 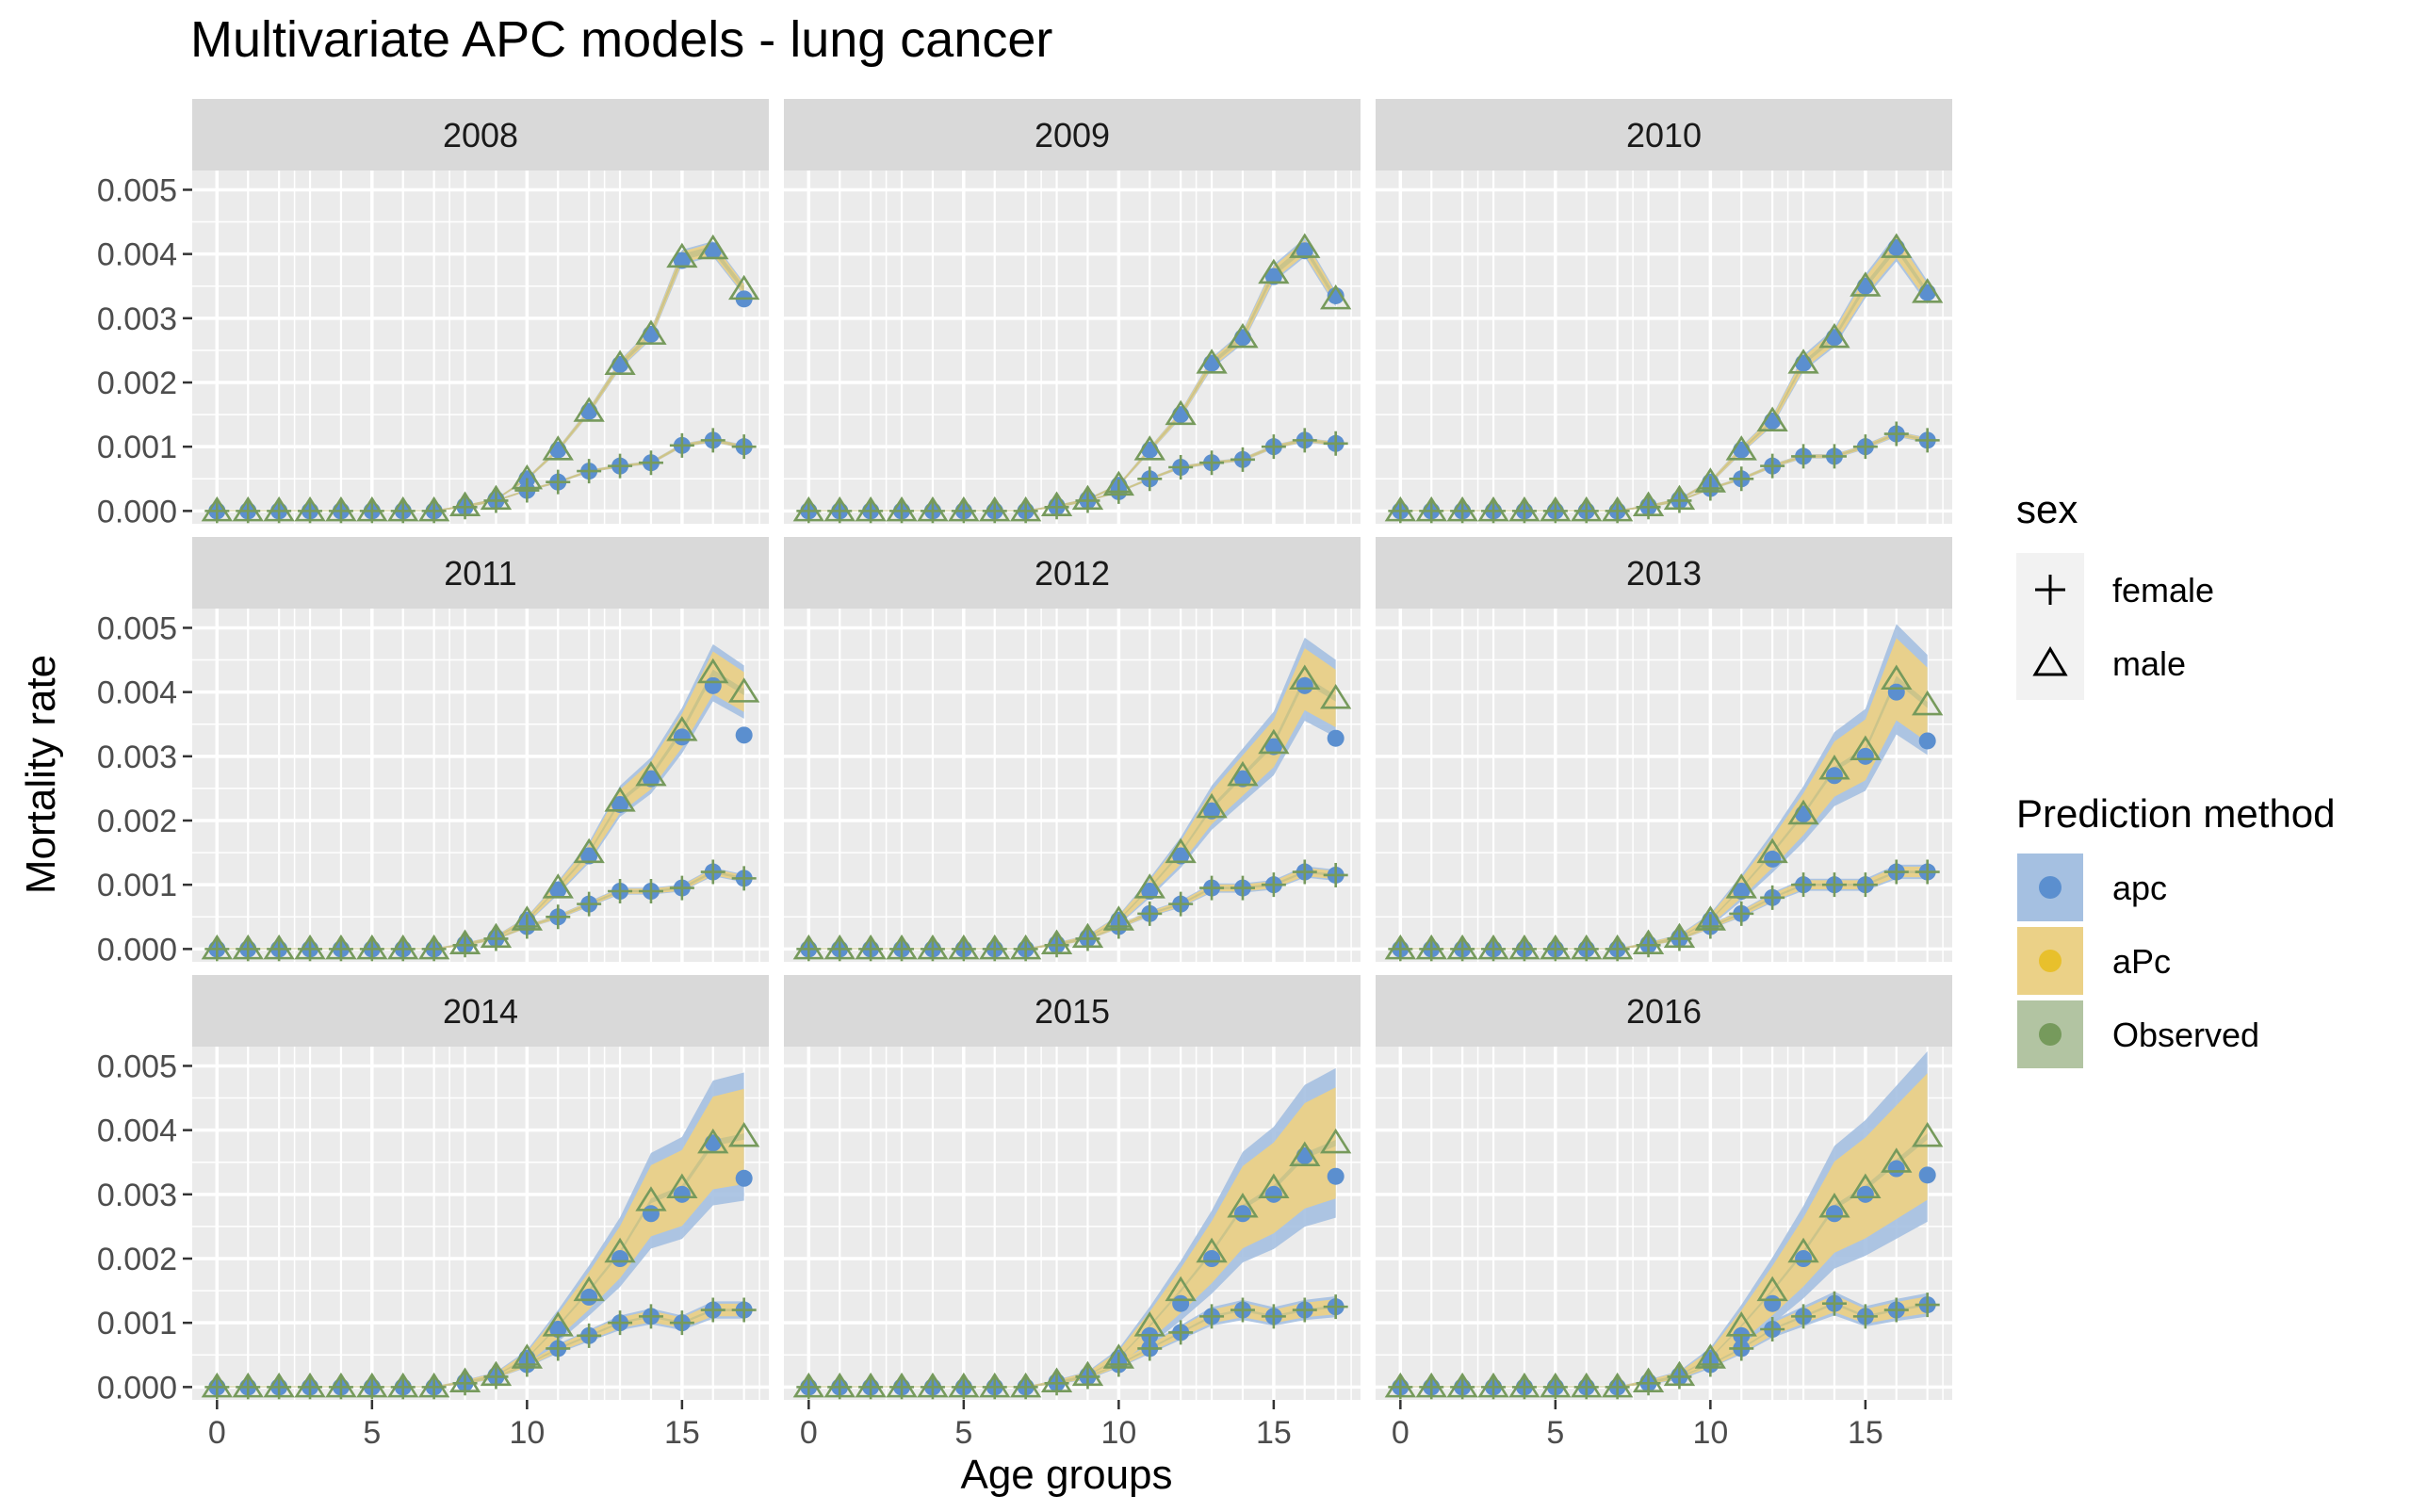 What do you see at coordinates (1072, 573) in the screenshot?
I see `facet-strip-label: 2012` at bounding box center [1072, 573].